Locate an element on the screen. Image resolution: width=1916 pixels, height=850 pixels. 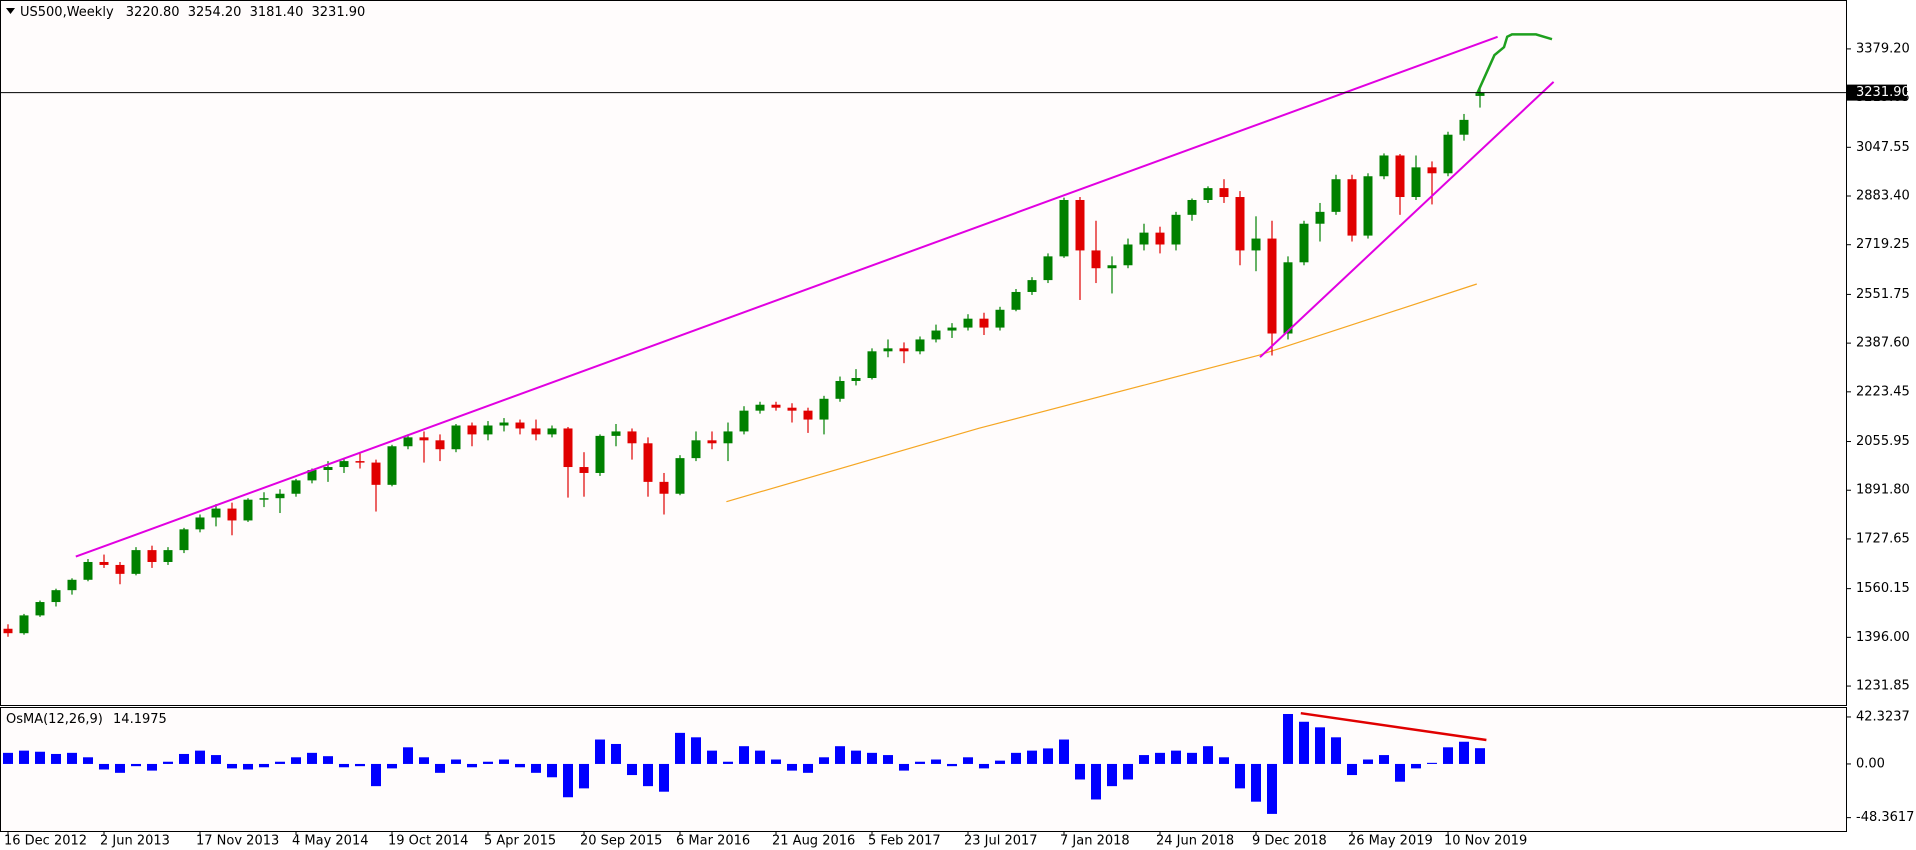
y-tick-label: 3379.20 is located at coordinates (1883, 48).